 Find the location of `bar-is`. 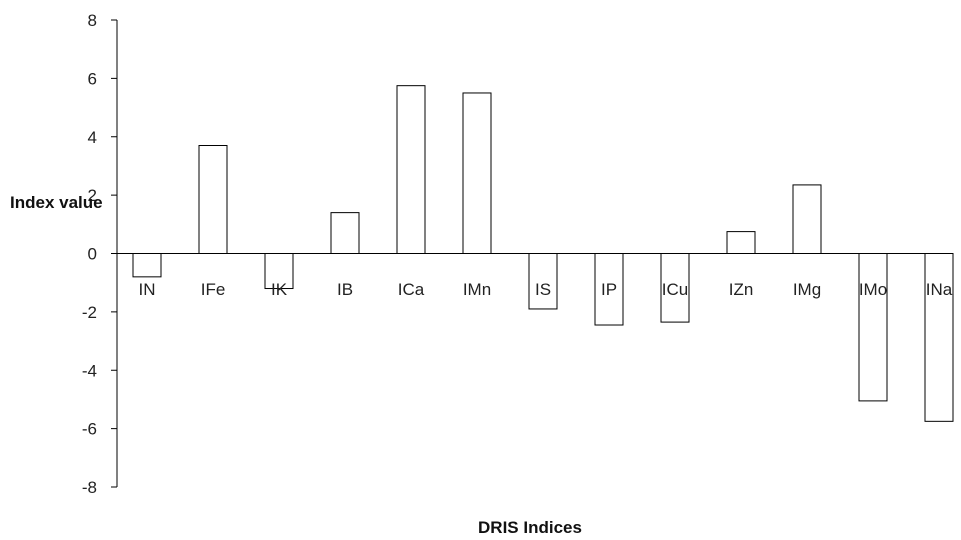

bar-is is located at coordinates (543, 281).